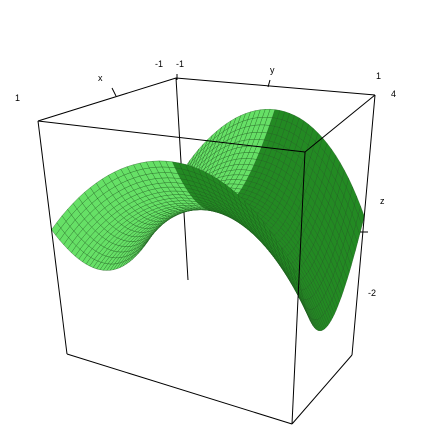  Describe the element at coordinates (61, 222) in the screenshot. I see `surface-patch` at that location.